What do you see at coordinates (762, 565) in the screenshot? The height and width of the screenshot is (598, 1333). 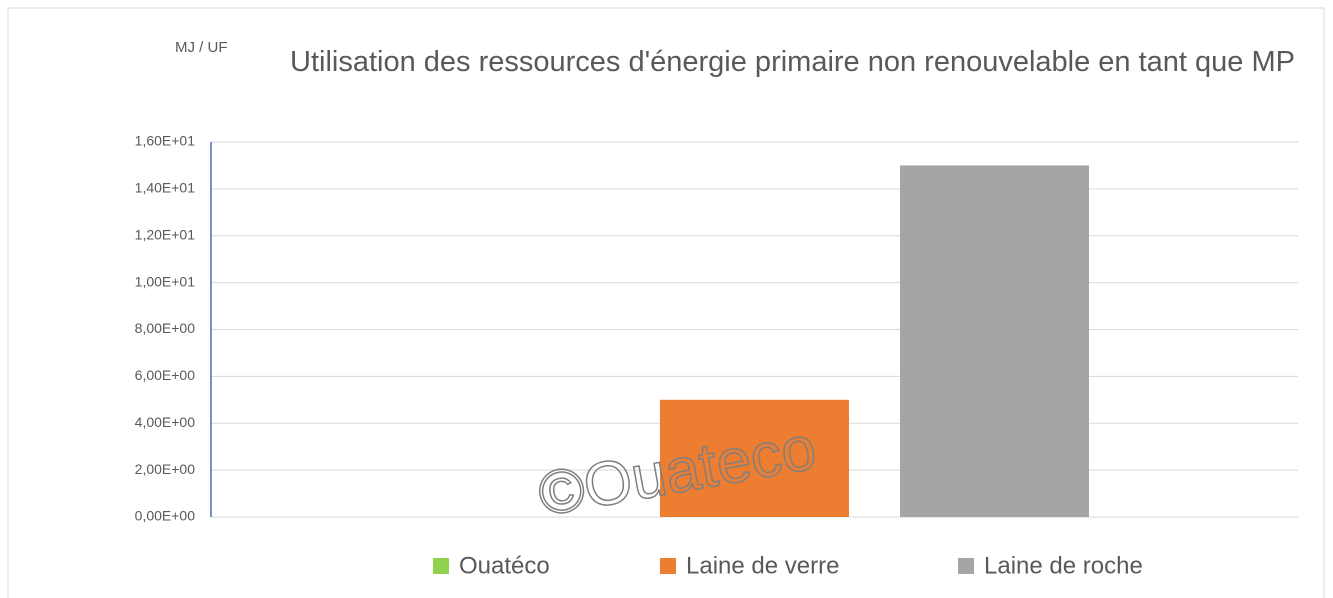 I see `legend-label: Laine de verre` at bounding box center [762, 565].